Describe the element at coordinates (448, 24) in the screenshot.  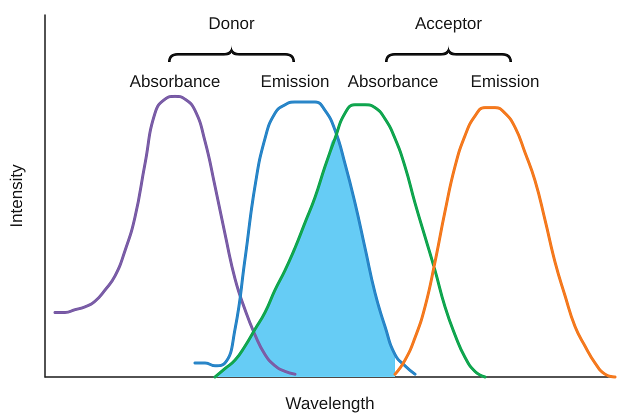
I see `text: Acceptor` at that location.